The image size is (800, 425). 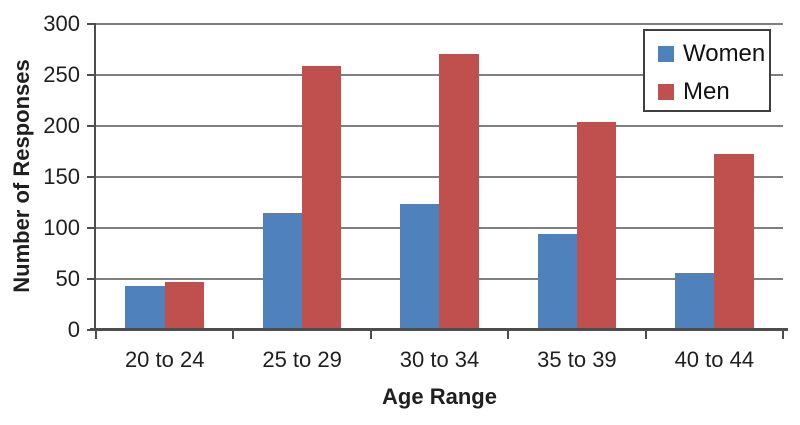 I want to click on x-axis-title: Age Range, so click(x=439, y=396).